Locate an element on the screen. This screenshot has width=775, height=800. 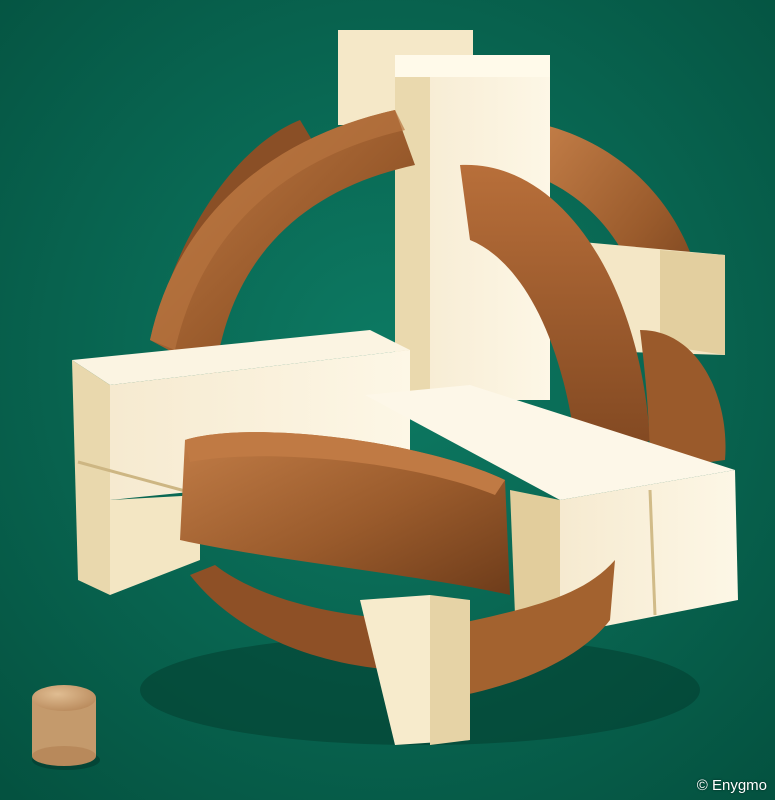
maple-bar-left-lower is located at coordinates (155, 545).